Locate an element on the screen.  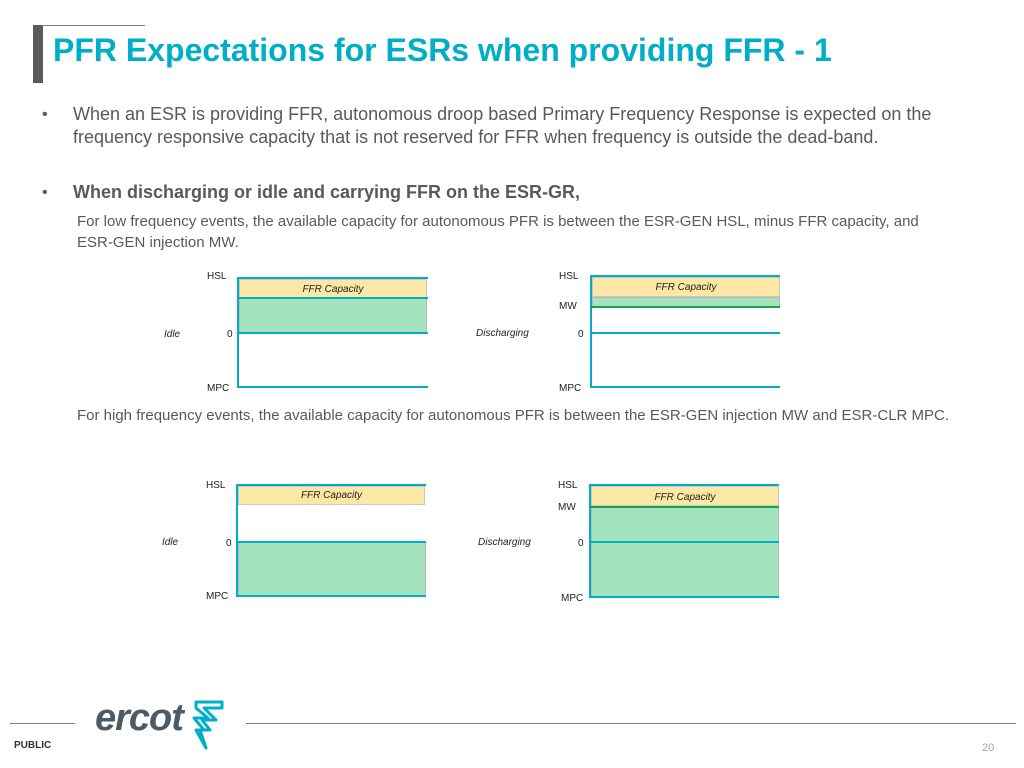
footer-rule-left is located at coordinates (42, 723).